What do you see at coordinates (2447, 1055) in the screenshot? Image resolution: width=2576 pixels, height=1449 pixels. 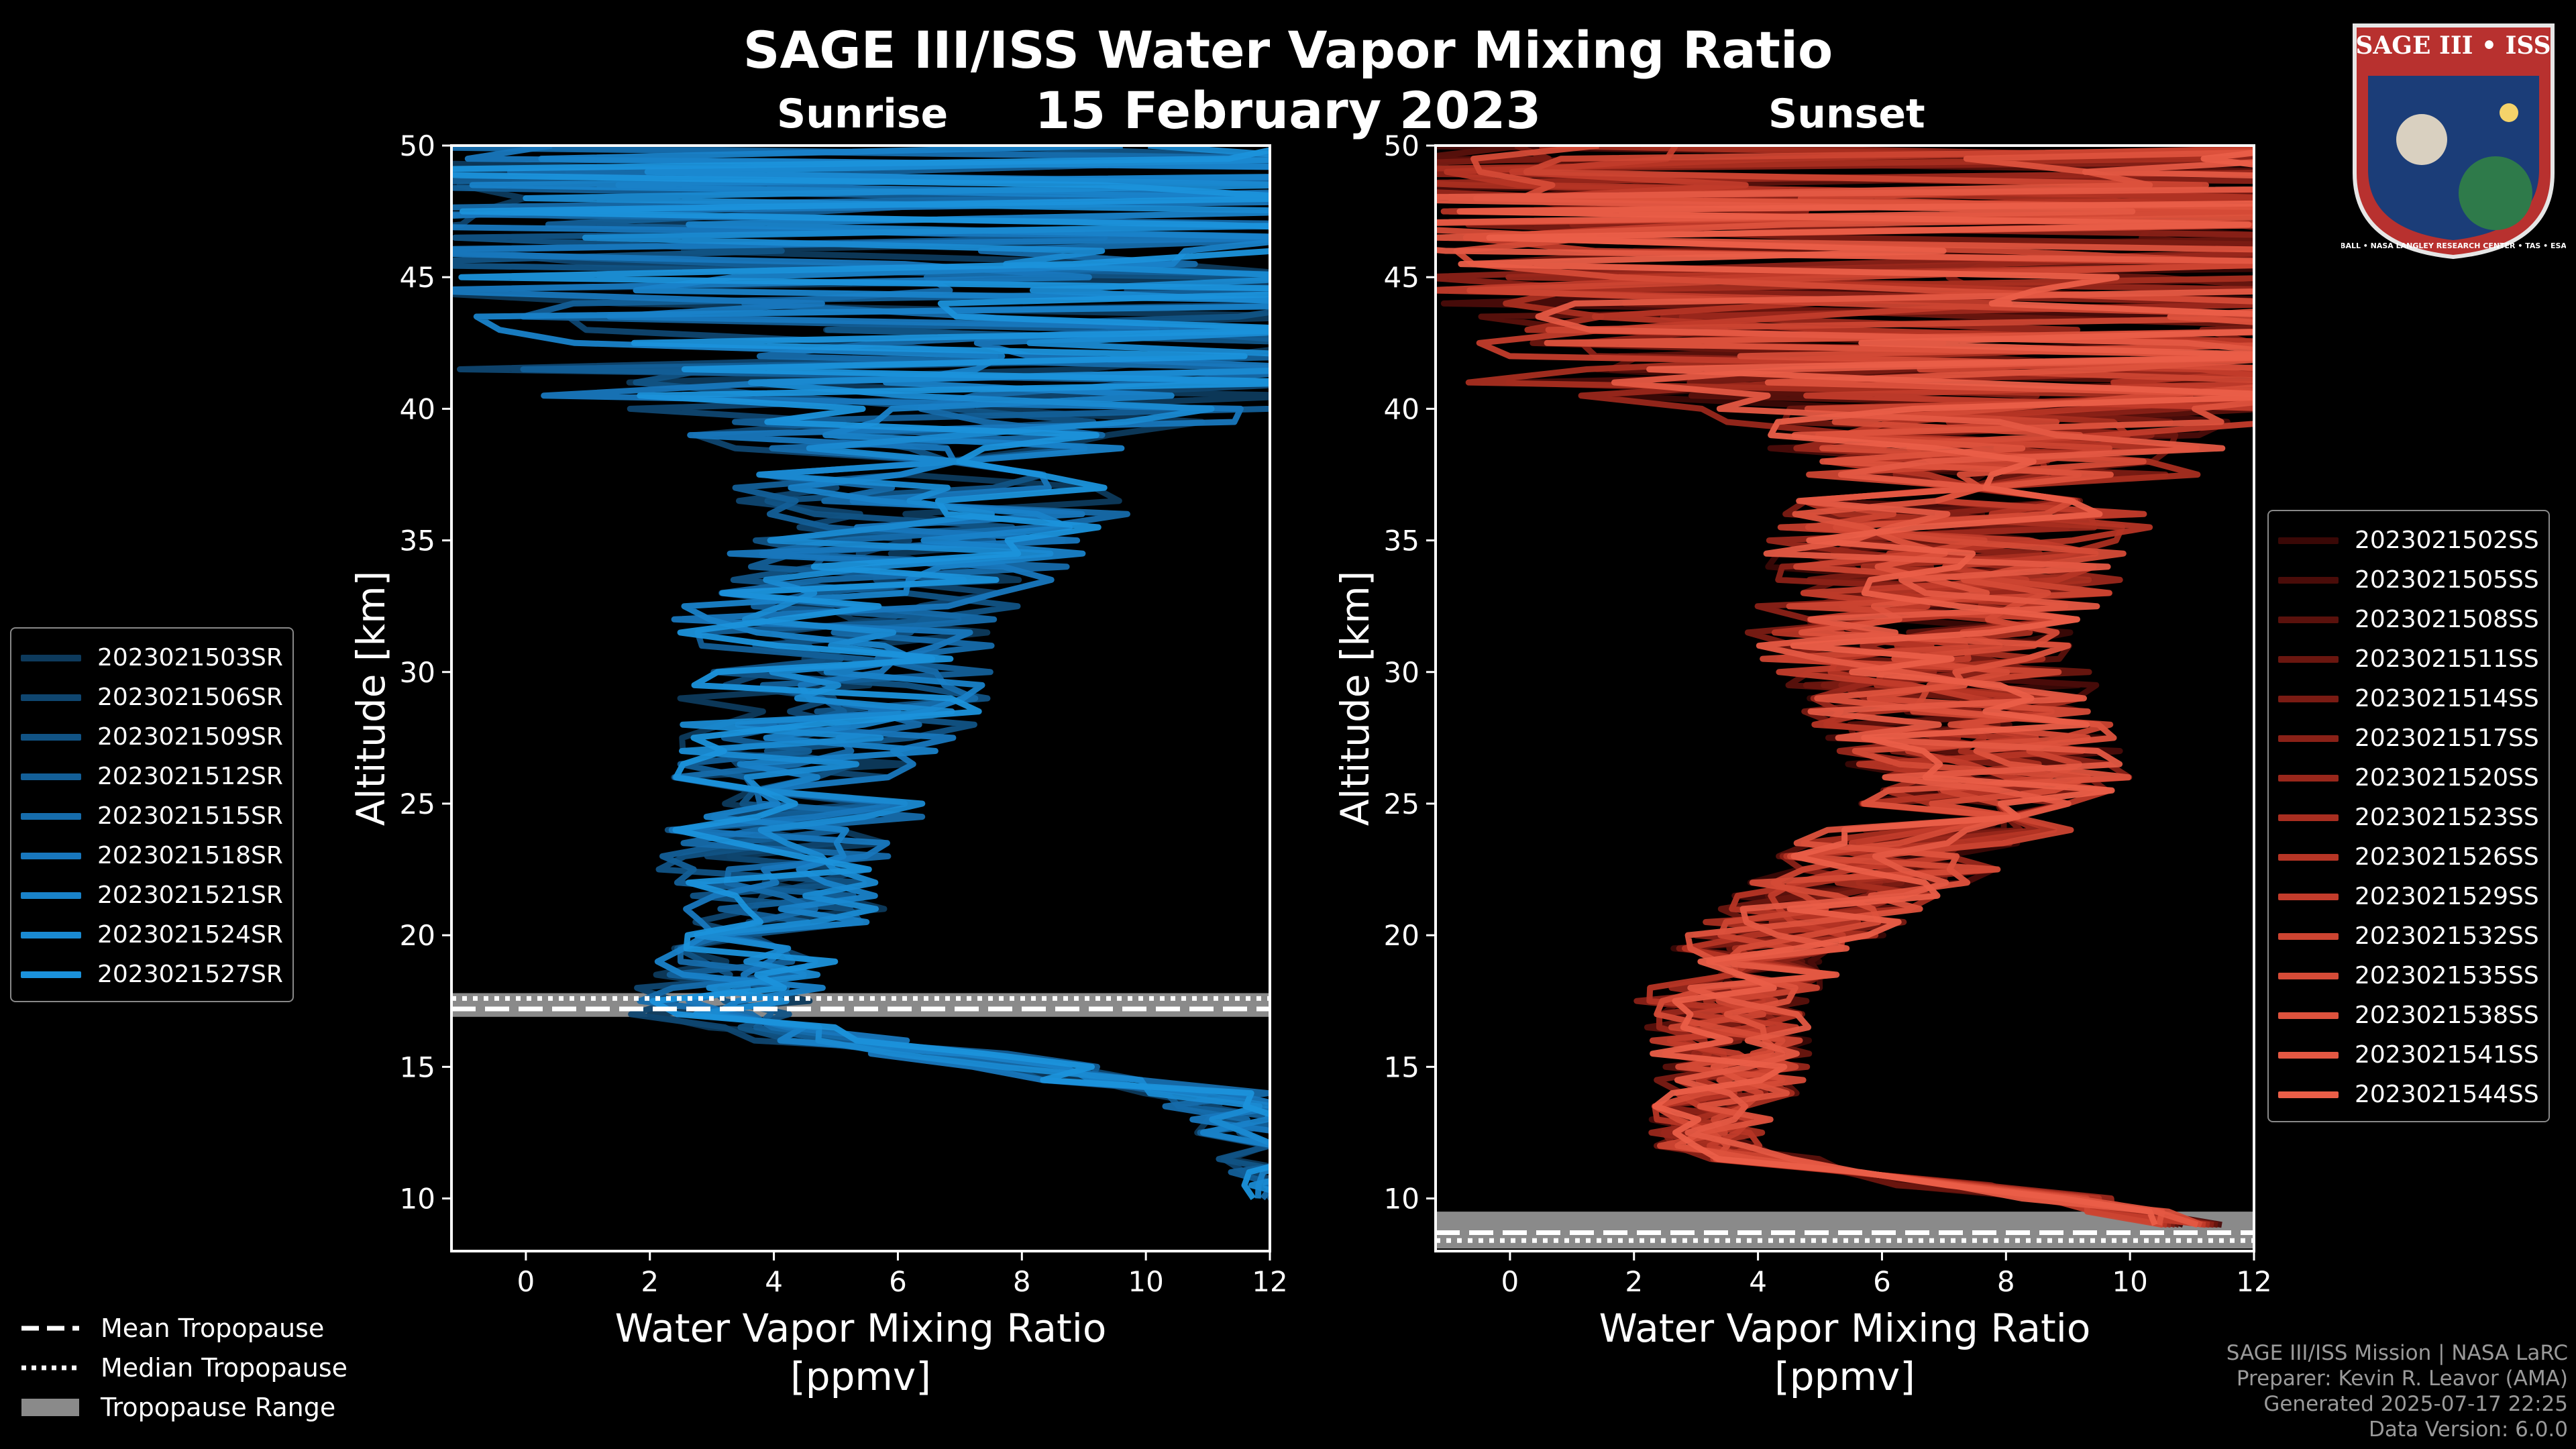 I see `legend-label: 2023021541SS` at bounding box center [2447, 1055].